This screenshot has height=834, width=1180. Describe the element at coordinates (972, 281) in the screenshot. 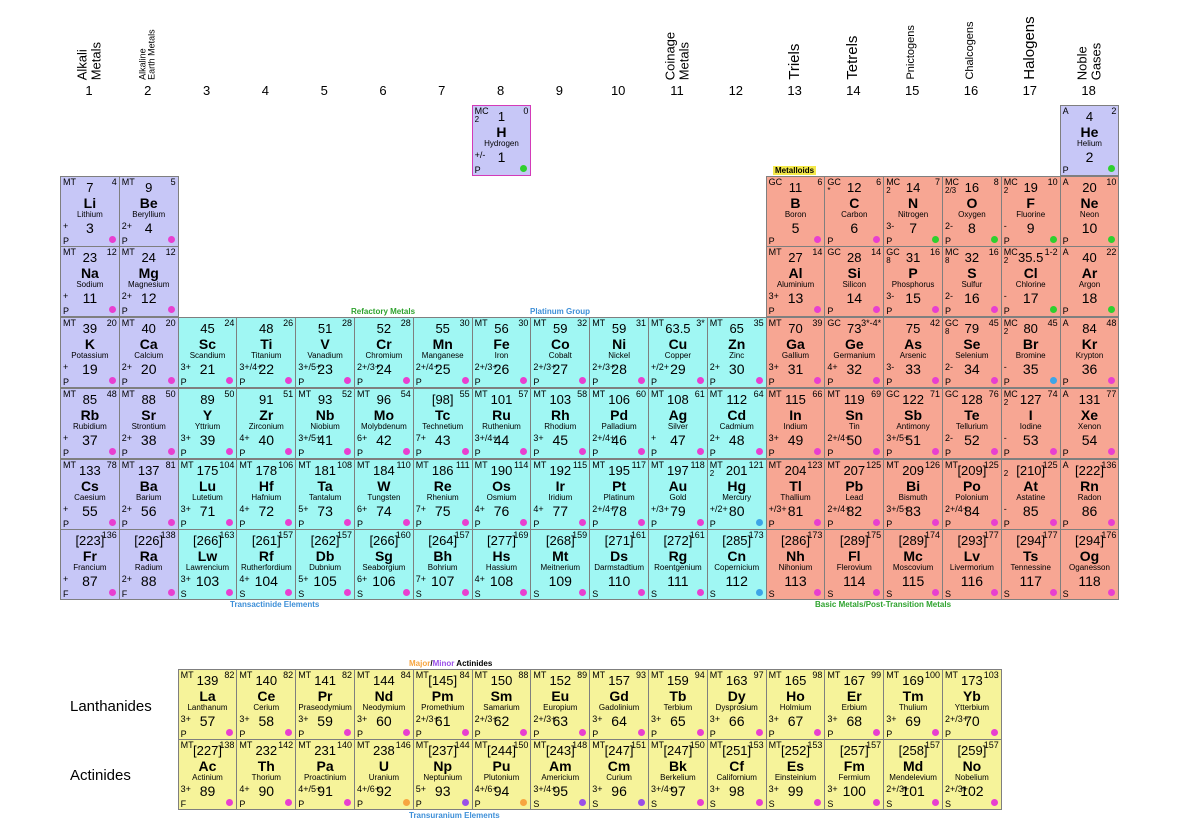

I see `element-cell-s: MC 8 16 32 S Sulfur 2- 16 P` at that location.